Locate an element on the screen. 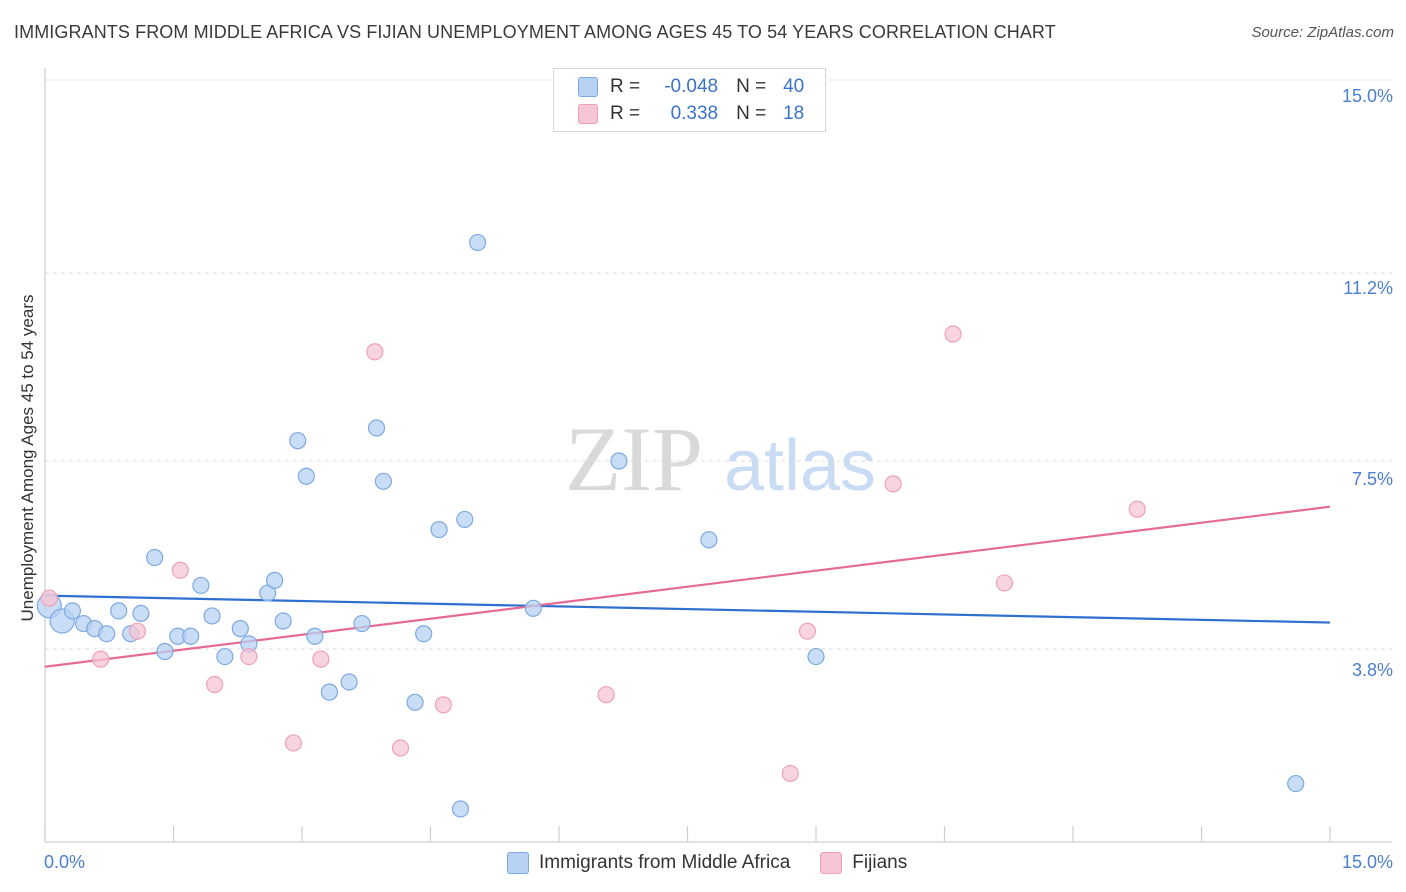 This screenshot has height=892, width=1406. y-tick-label: 3.8% is located at coordinates (1372, 670).